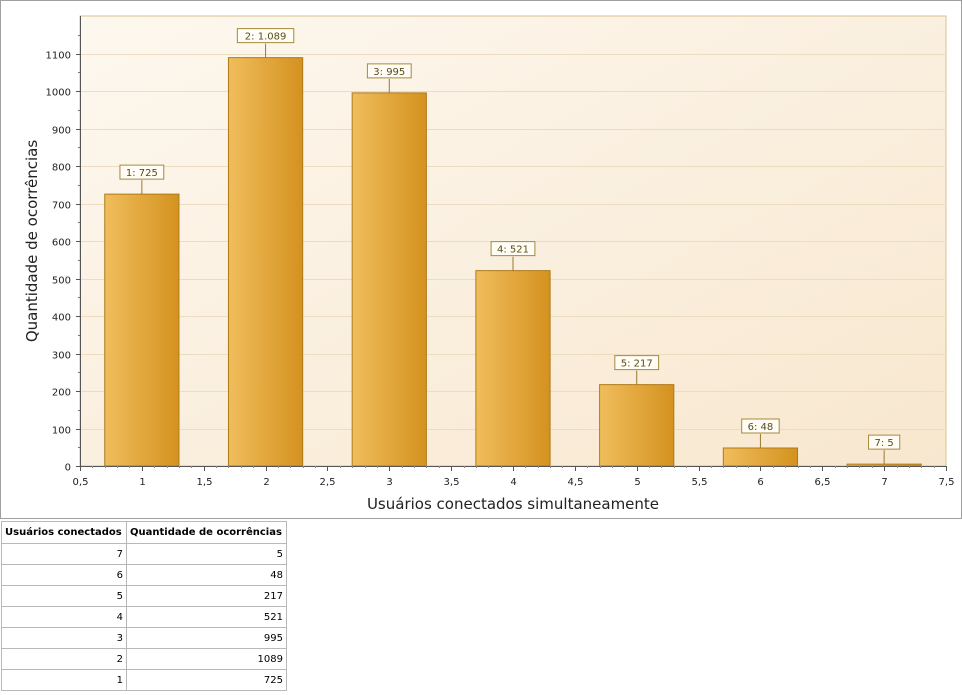 The width and height of the screenshot is (962, 695). Describe the element at coordinates (389, 482) in the screenshot. I see `x-tick-label: 3` at that location.